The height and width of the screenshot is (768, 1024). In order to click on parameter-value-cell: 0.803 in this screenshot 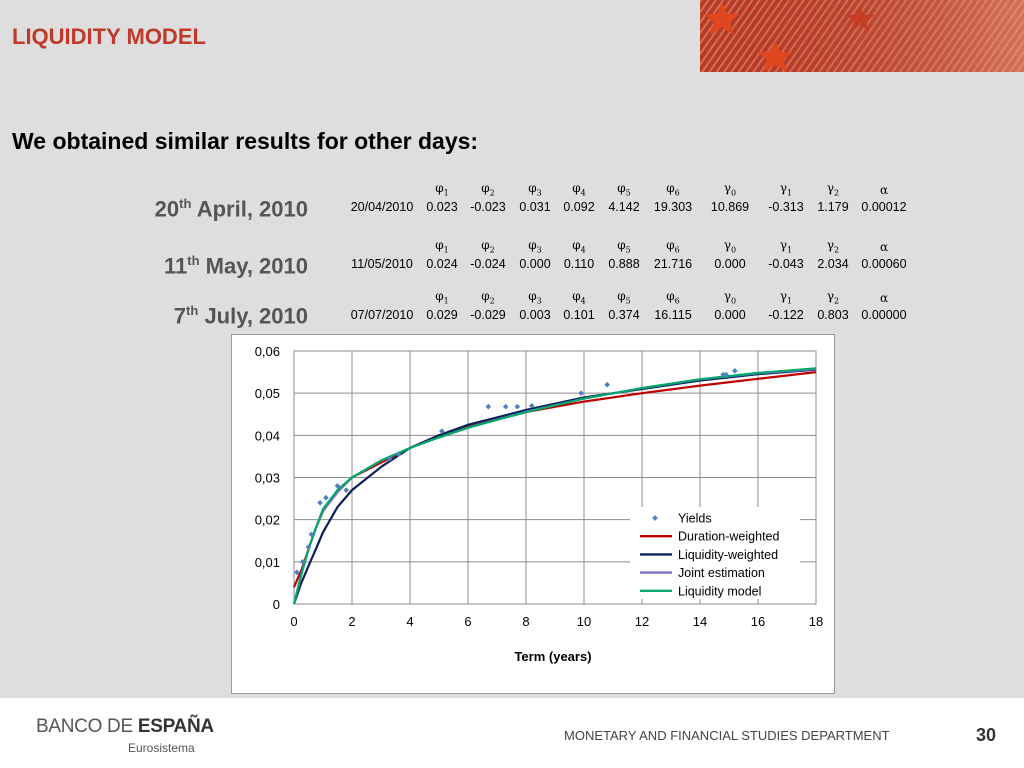, I will do `click(833, 314)`.